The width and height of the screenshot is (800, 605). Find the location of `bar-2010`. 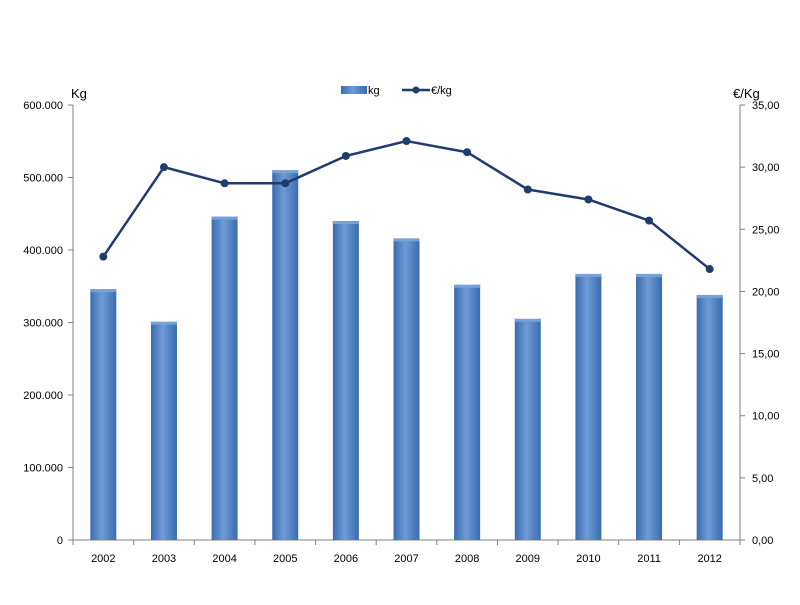

bar-2010 is located at coordinates (588, 406).